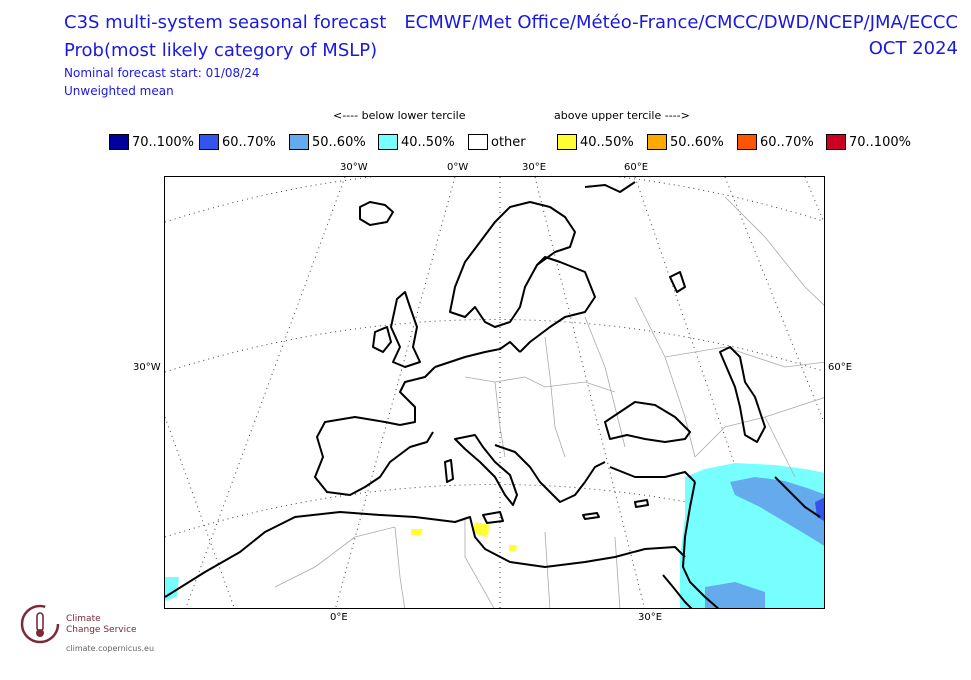  Describe the element at coordinates (797, 497) in the screenshot. I see `coast-persian-gulf` at that location.